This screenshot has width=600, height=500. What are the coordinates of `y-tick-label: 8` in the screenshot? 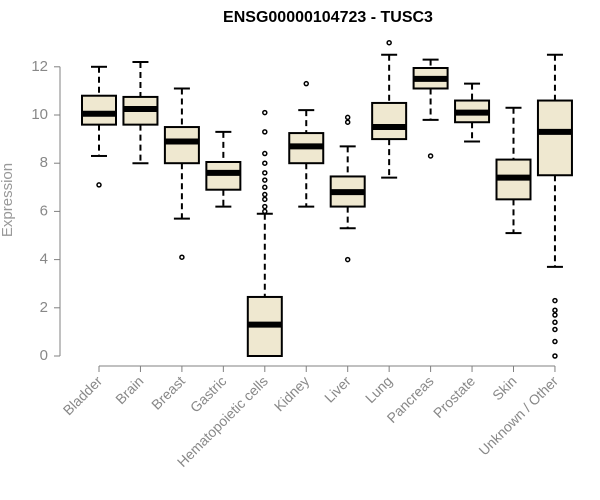 It's located at (44, 162).